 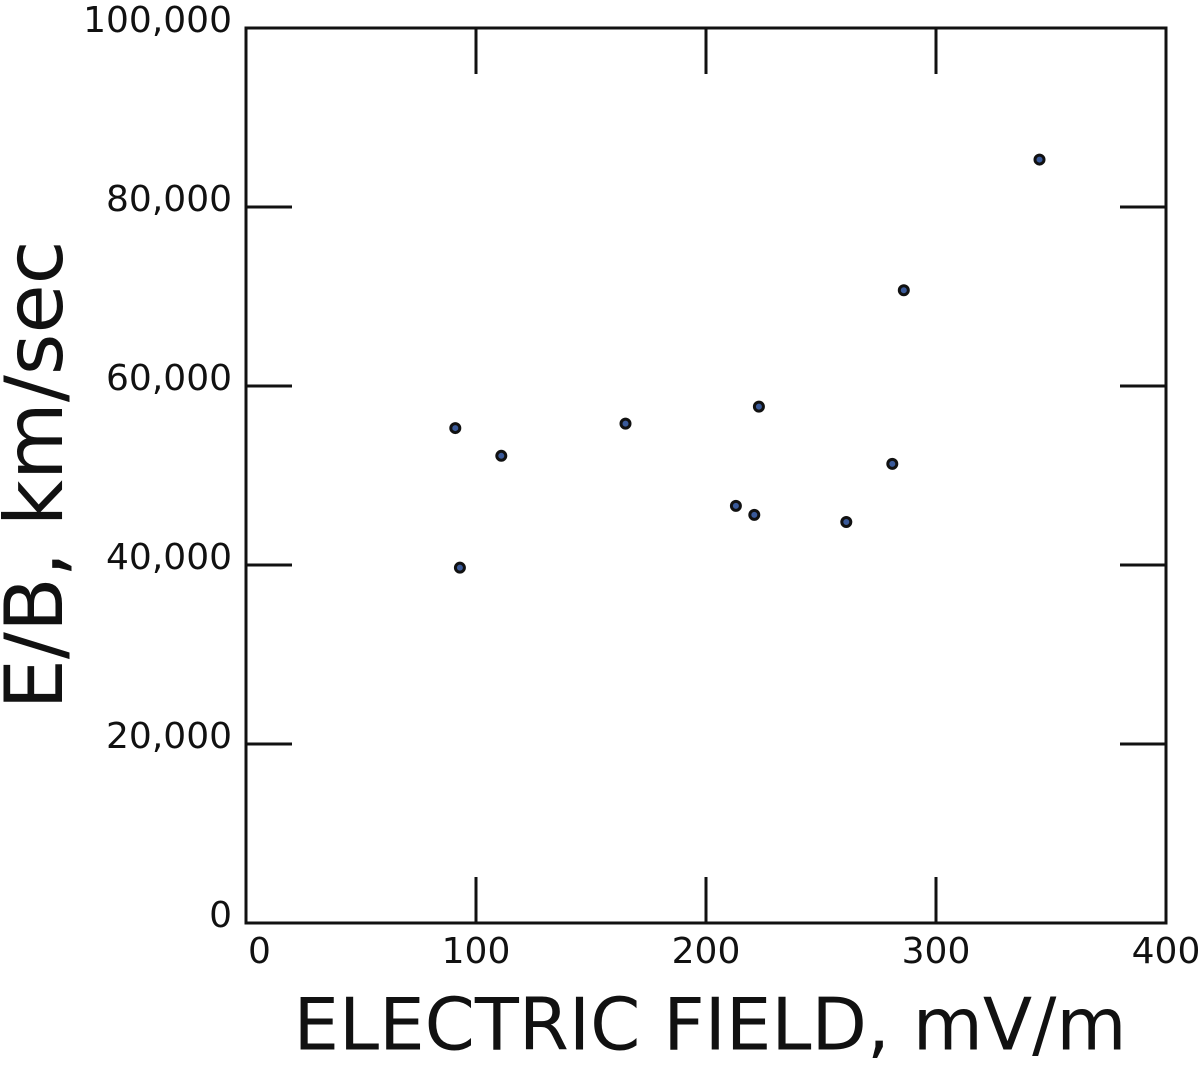 I want to click on x-tick-label: 100, so click(x=476, y=951).